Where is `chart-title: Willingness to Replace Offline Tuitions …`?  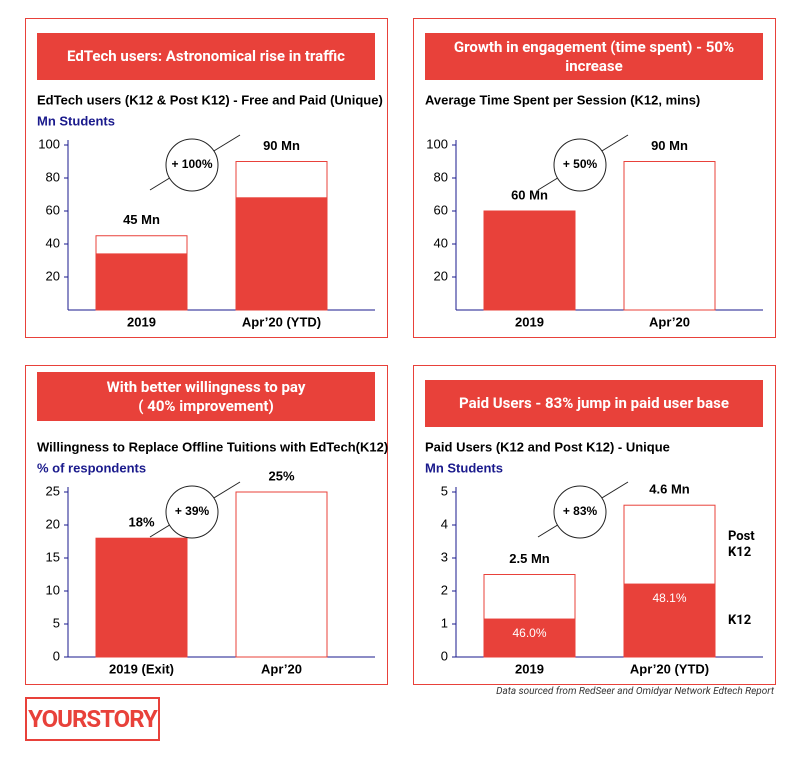
chart-title: Willingness to Replace Offline Tuitions … is located at coordinates (212, 446).